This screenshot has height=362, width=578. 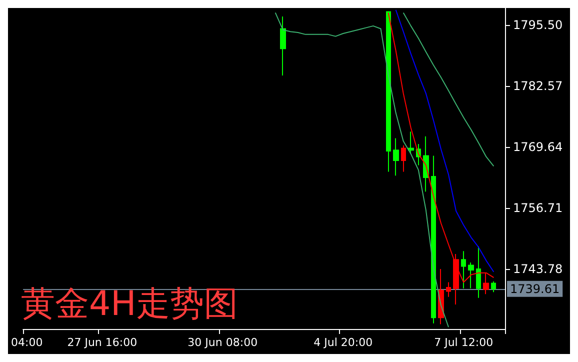 What do you see at coordinates (538, 269) in the screenshot?
I see `y-tick-label: 1743.78` at bounding box center [538, 269].